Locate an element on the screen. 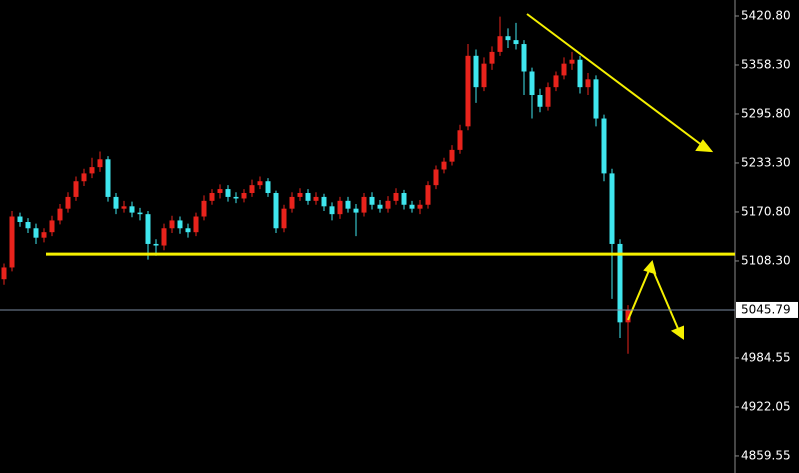 The width and height of the screenshot is (799, 473). y-tick-label: 4984.55 is located at coordinates (766, 357).